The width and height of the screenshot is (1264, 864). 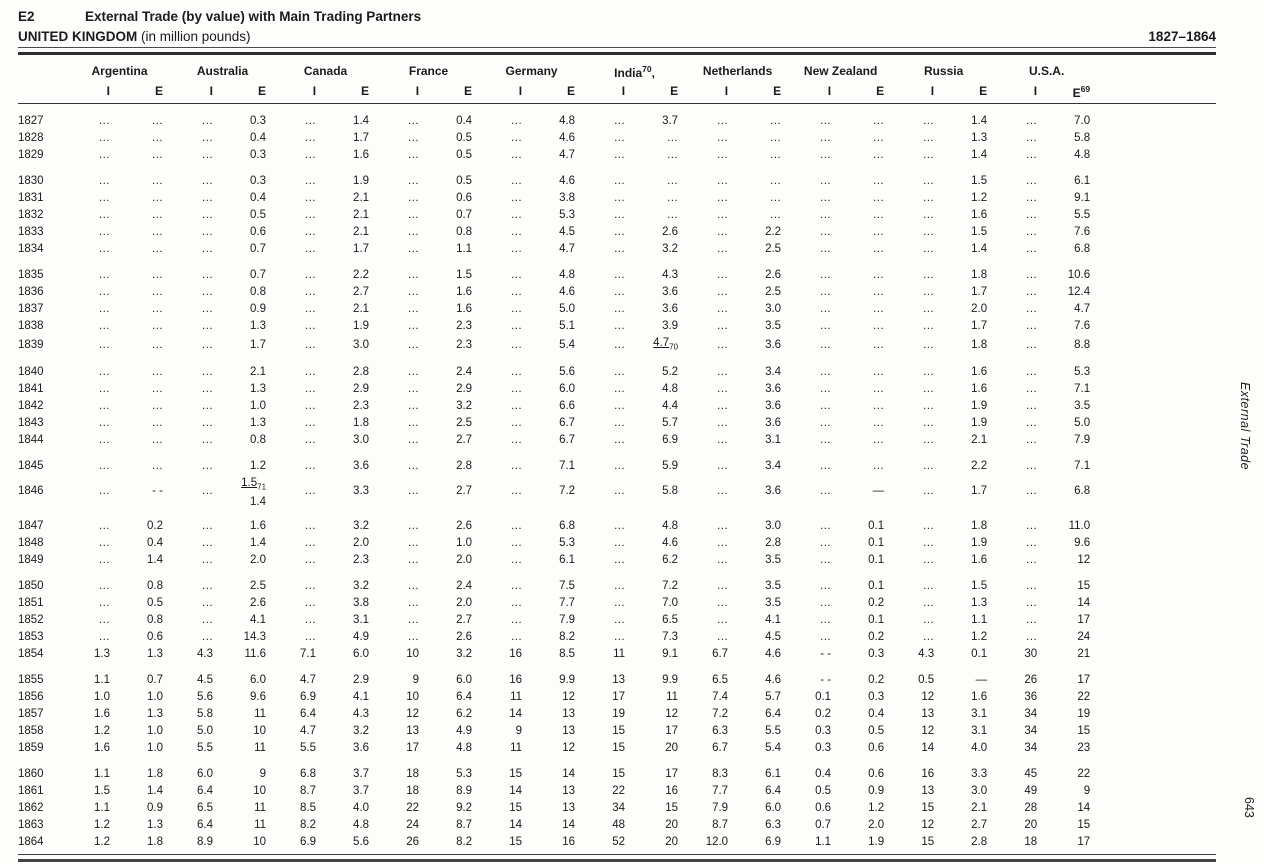 I want to click on table-row: 1844 … … … 0.8 … 3.0 … 2.7 … 6.7 … 6.9 … 3.1 … … … 2.1 … 7.9, so click(x=617, y=440).